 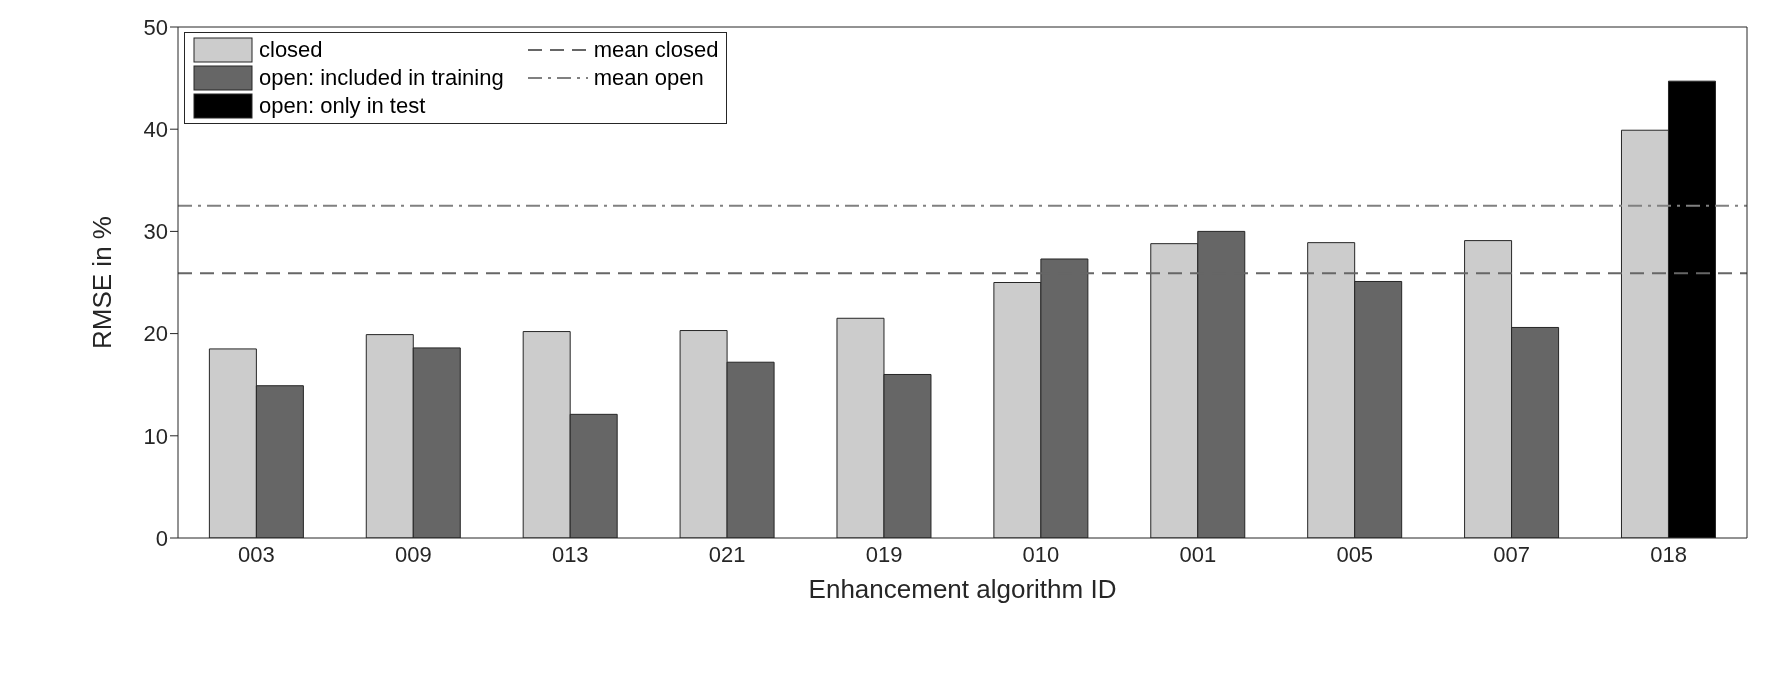 I want to click on x-tick-label: 013, so click(x=570, y=554).